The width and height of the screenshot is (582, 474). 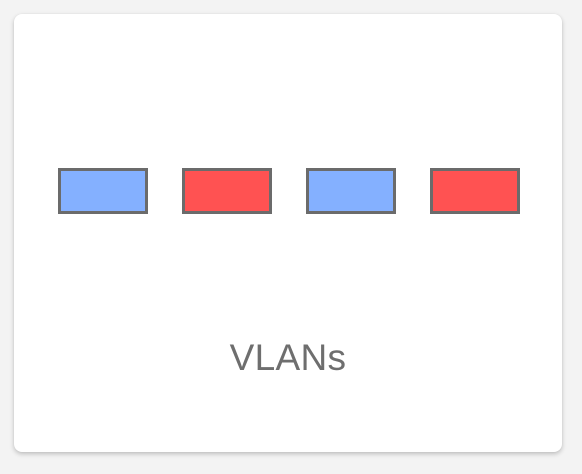 I want to click on vlan-port-2-icon, so click(x=227, y=191).